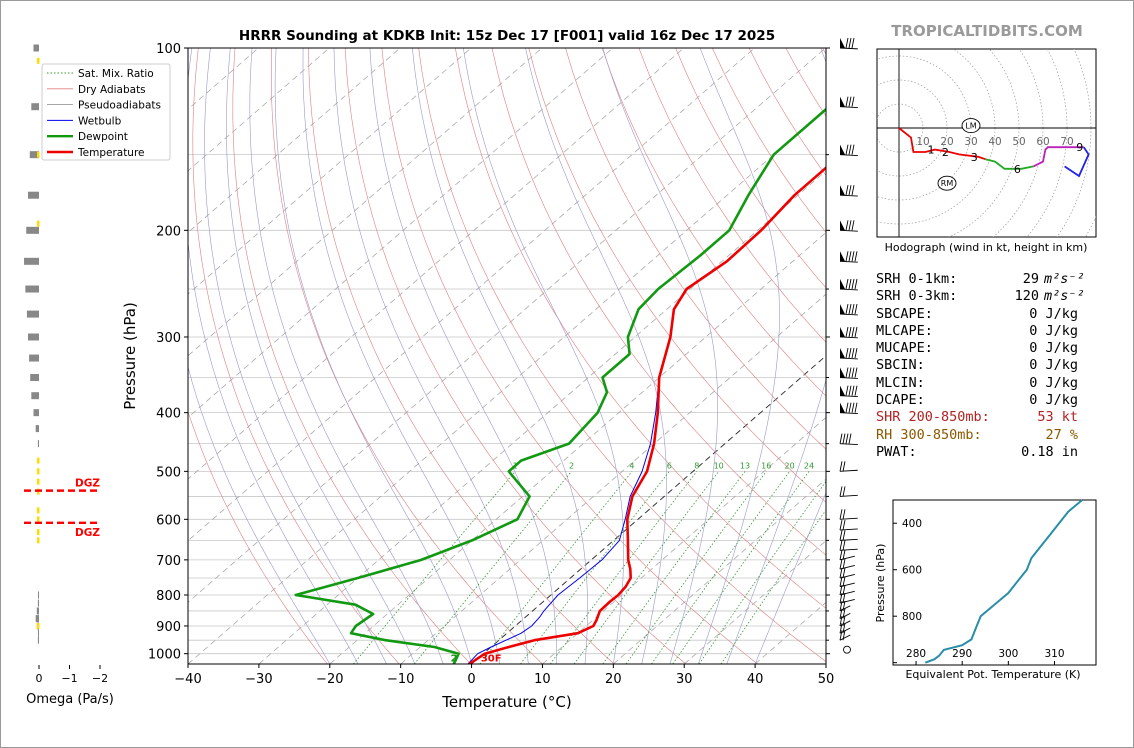 Image resolution: width=1134 pixels, height=748 pixels. I want to click on mixing-ratio-label: 4, so click(631, 465).